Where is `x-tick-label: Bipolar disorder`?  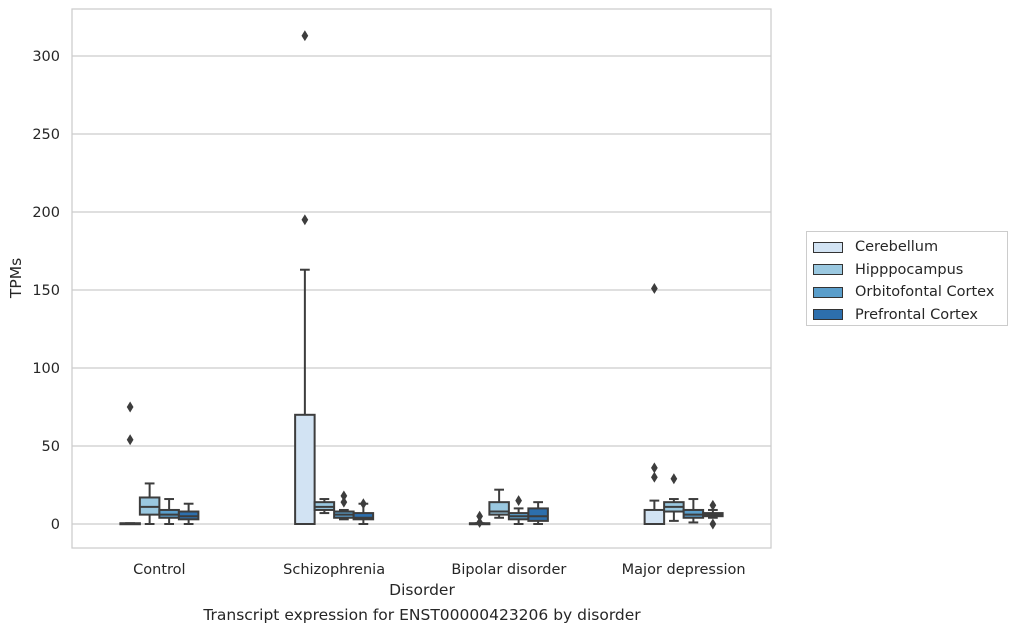 x-tick-label: Bipolar disorder is located at coordinates (508, 570).